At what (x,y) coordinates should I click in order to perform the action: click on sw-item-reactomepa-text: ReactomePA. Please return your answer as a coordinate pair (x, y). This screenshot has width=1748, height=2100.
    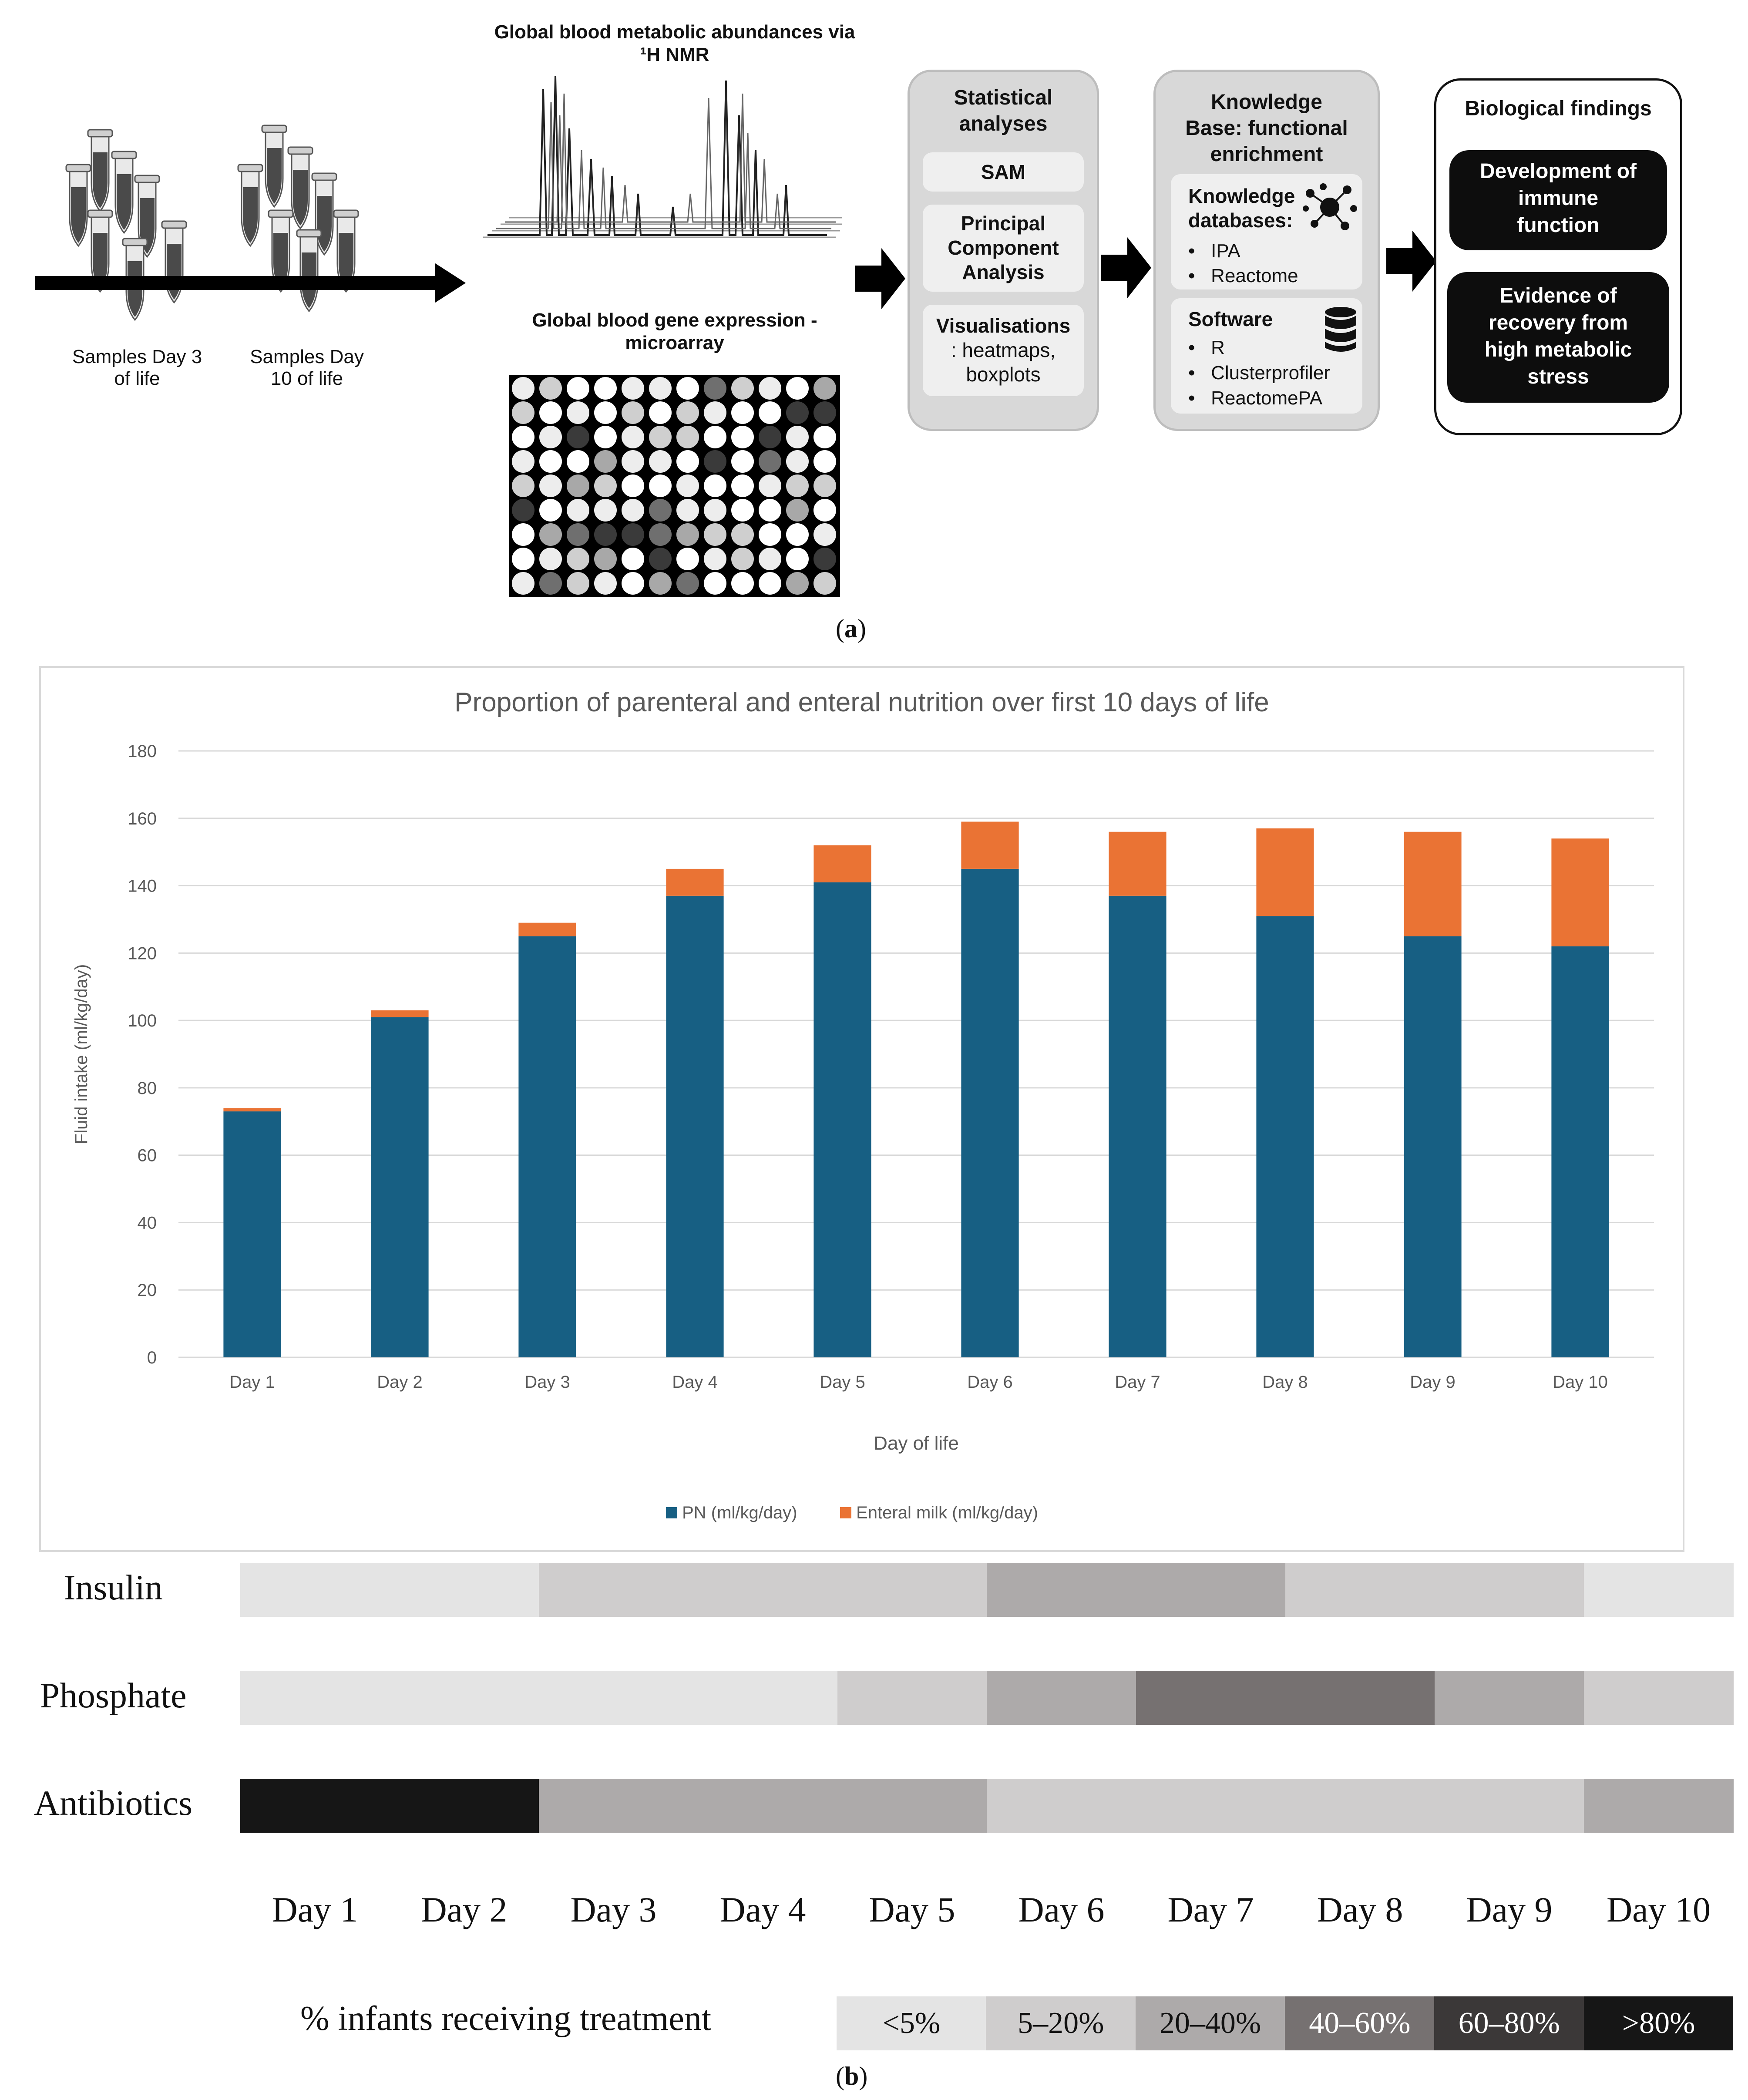
    Looking at the image, I should click on (1267, 398).